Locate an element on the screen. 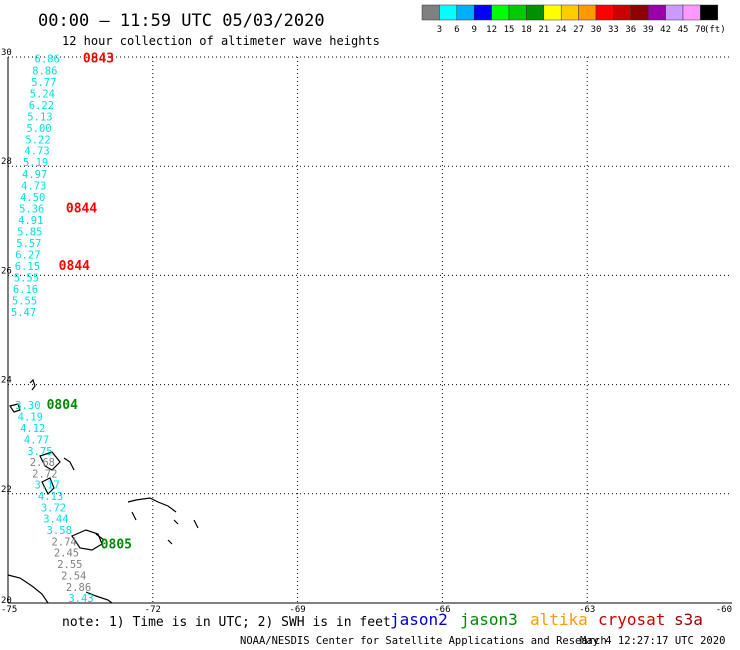  legend-label: 21 is located at coordinates (543, 30).